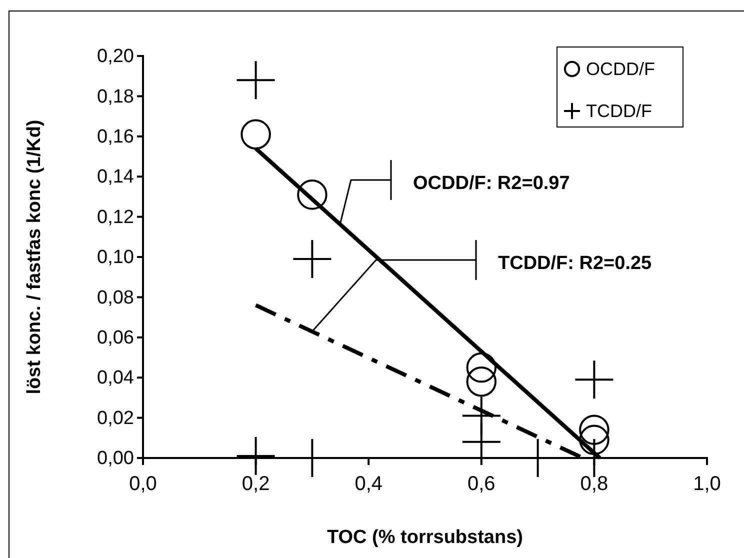 The height and width of the screenshot is (558, 744). I want to click on x-tick-label: 0,2, so click(256, 484).